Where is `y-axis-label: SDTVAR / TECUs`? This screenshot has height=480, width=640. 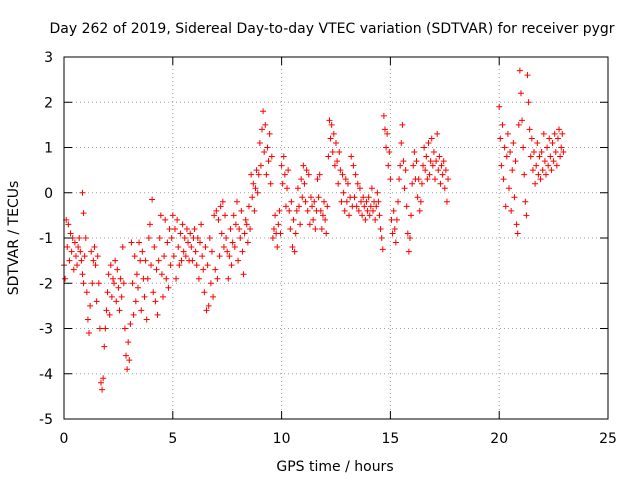 y-axis-label: SDTVAR / TECUs is located at coordinates (14, 238).